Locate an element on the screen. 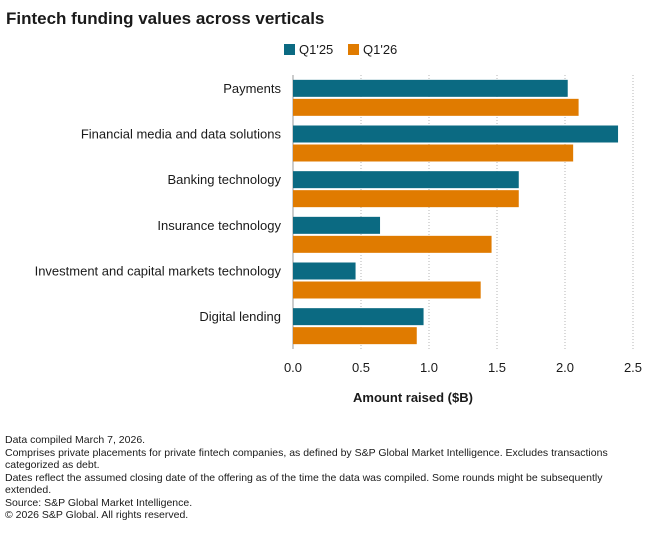 Image resolution: width=660 pixels, height=545 pixels. x-axis-title: Amount raised ($B) is located at coordinates (413, 397).